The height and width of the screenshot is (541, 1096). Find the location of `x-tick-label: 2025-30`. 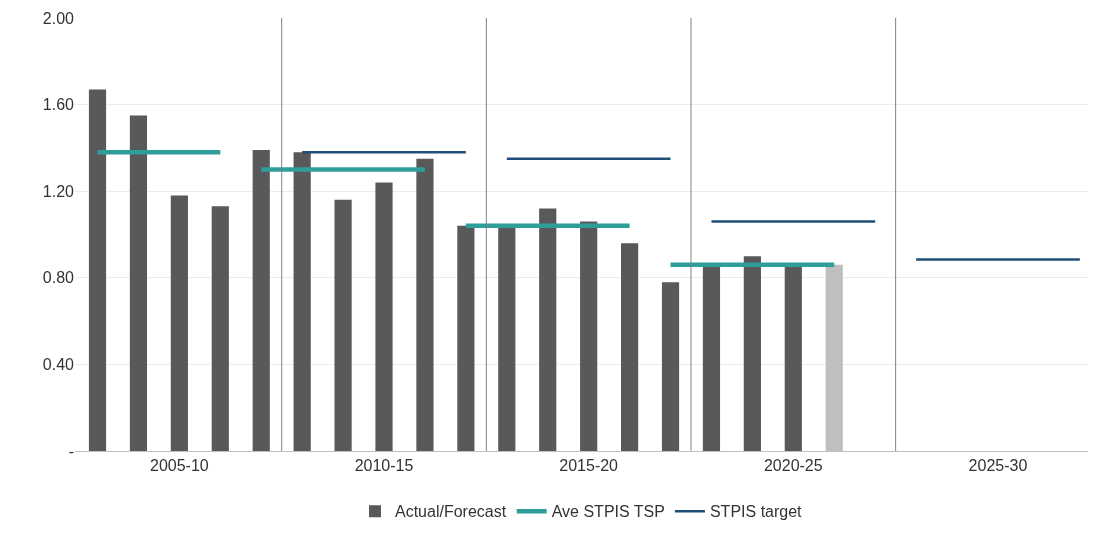

x-tick-label: 2025-30 is located at coordinates (998, 466).